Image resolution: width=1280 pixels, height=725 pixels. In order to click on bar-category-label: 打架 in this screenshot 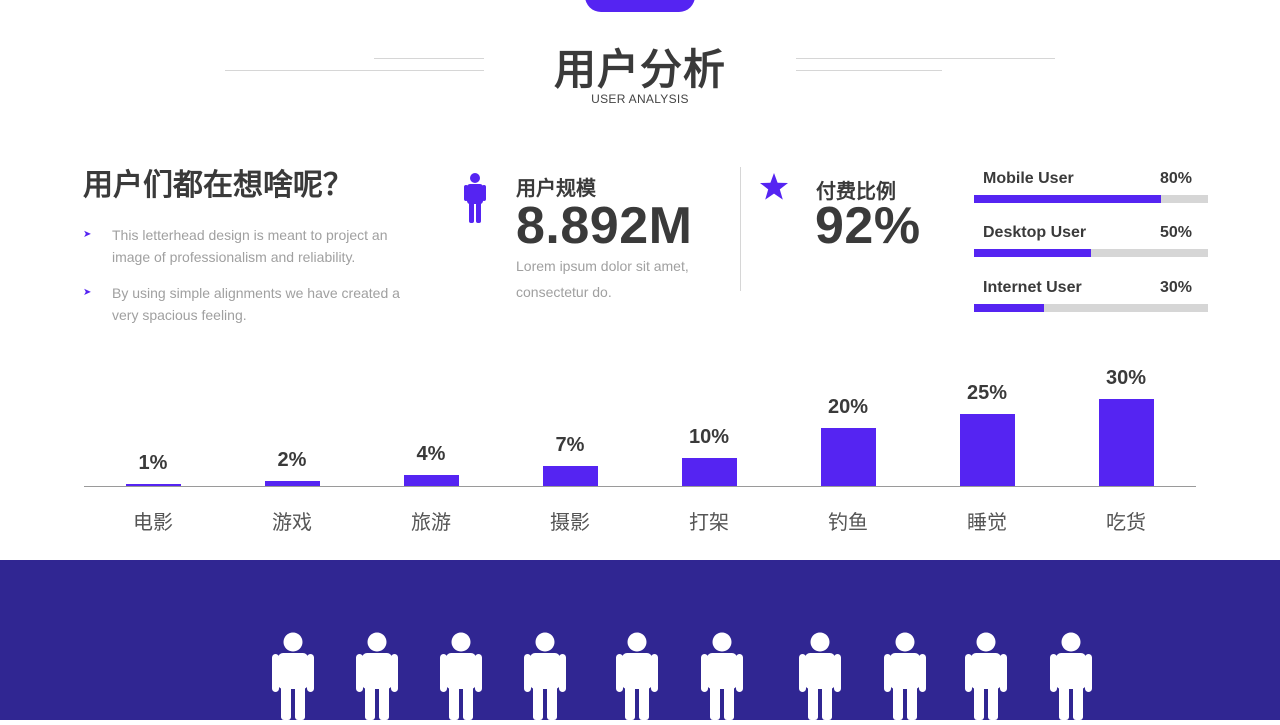, I will do `click(709, 523)`.